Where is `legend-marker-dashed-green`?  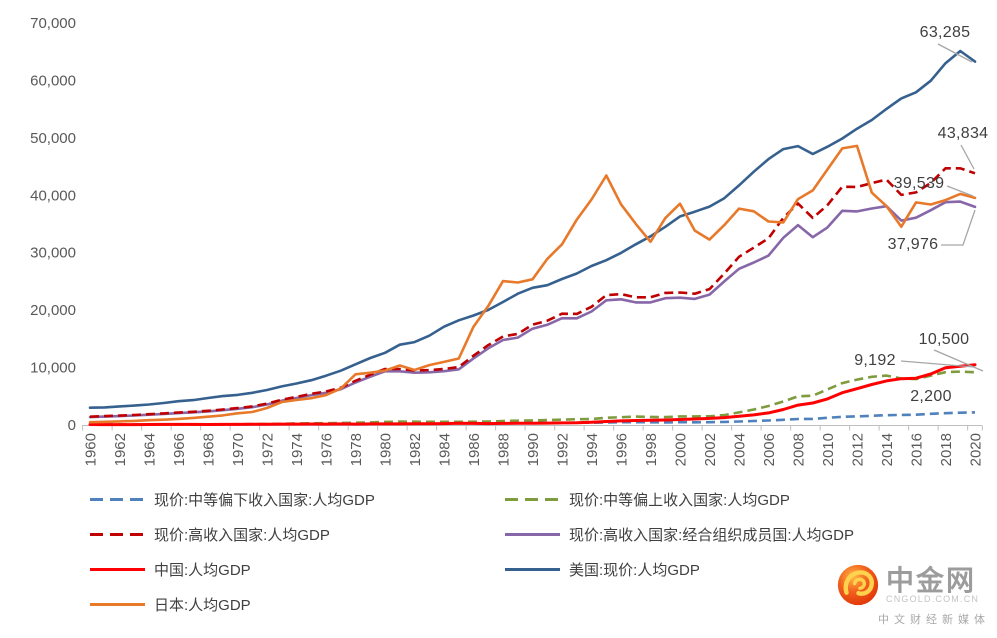
legend-marker-dashed-green is located at coordinates (532, 499).